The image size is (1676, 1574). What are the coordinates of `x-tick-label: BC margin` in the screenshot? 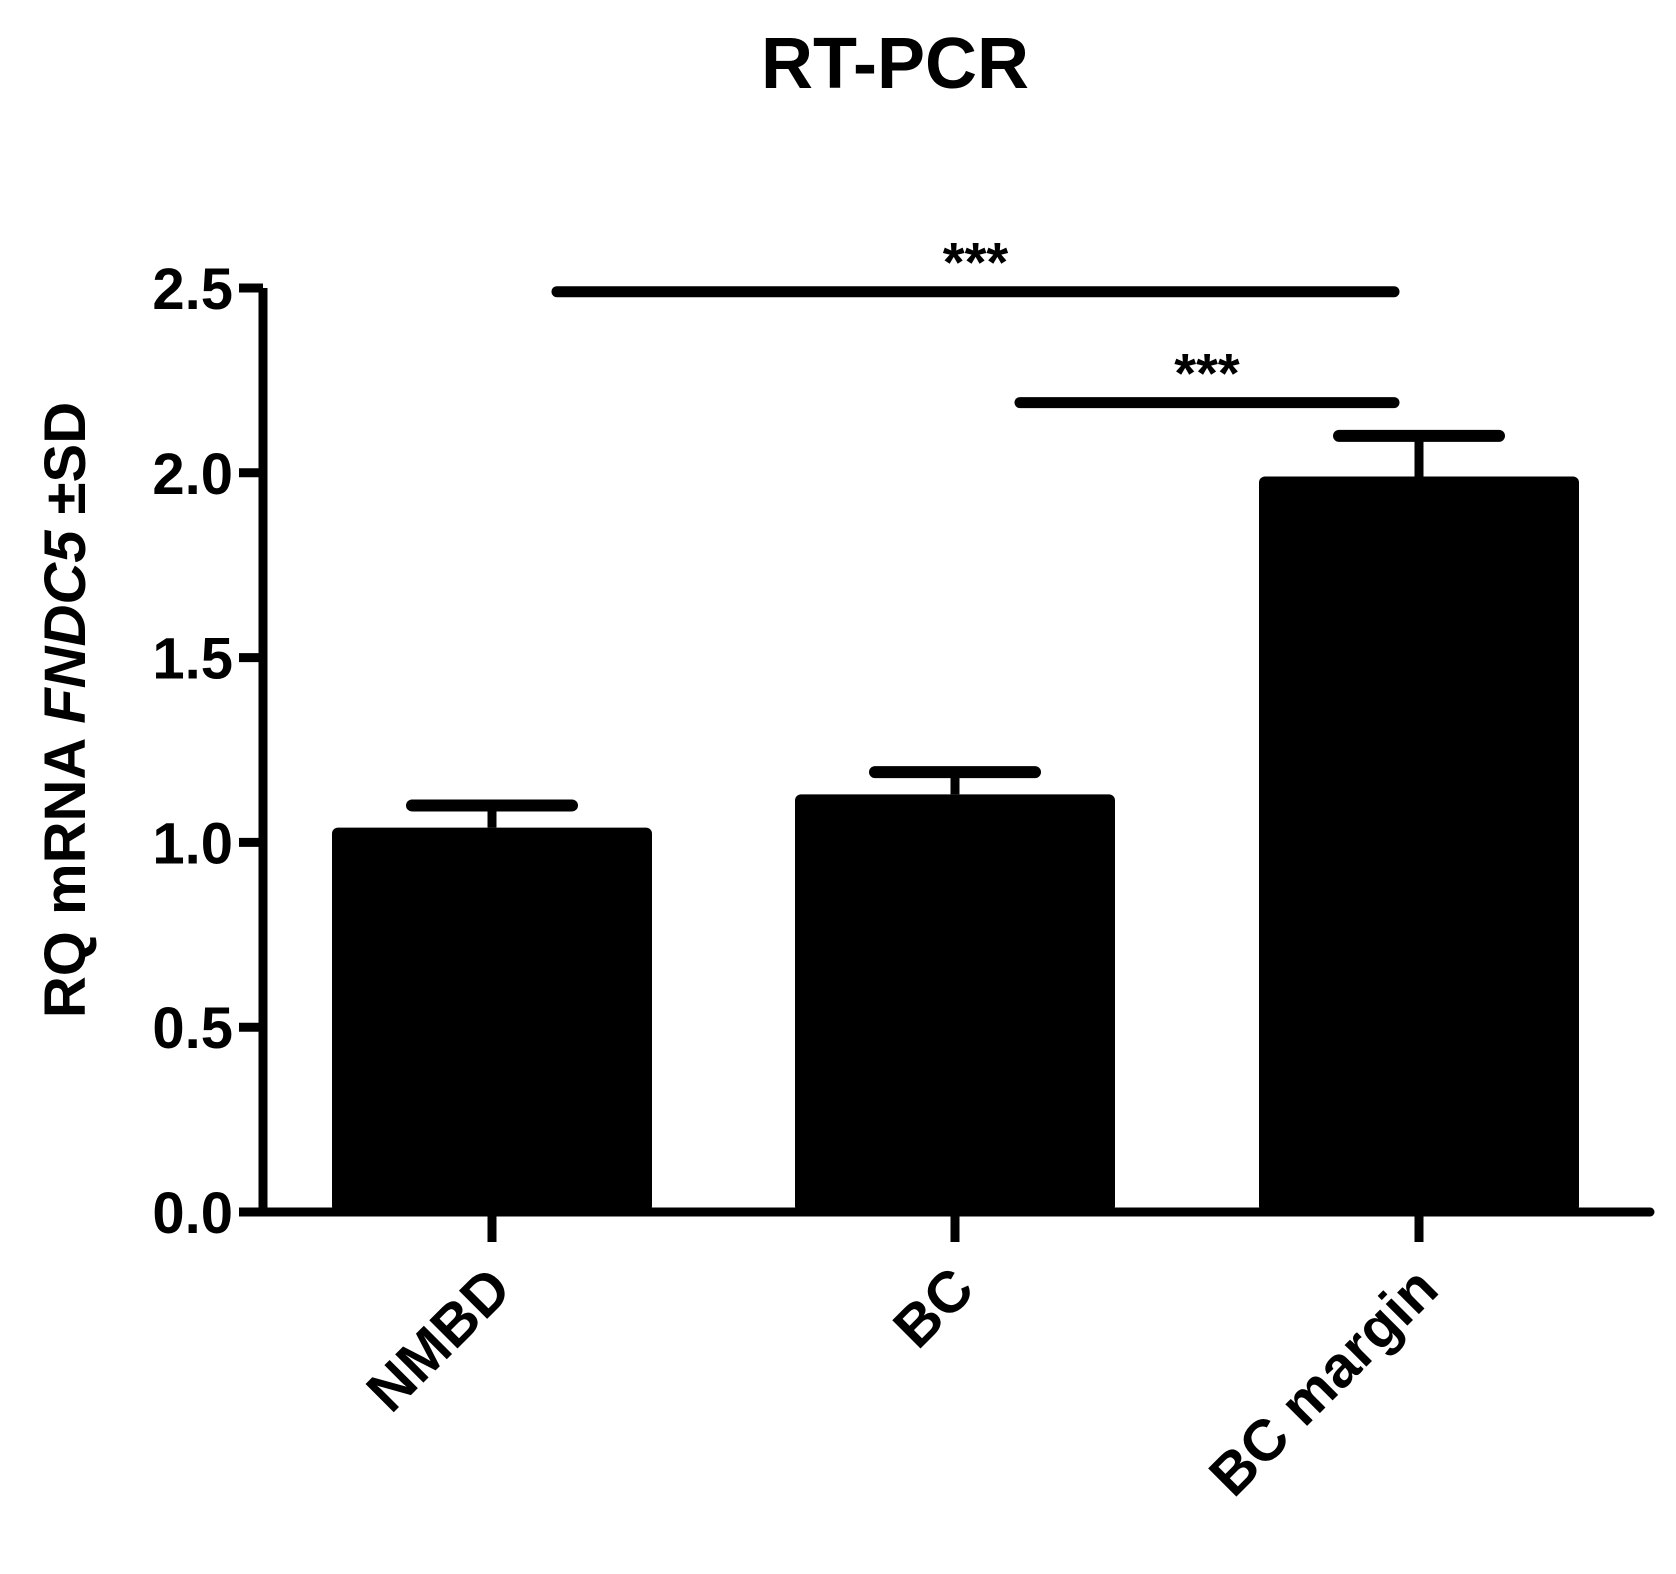 It's located at (1323, 1381).